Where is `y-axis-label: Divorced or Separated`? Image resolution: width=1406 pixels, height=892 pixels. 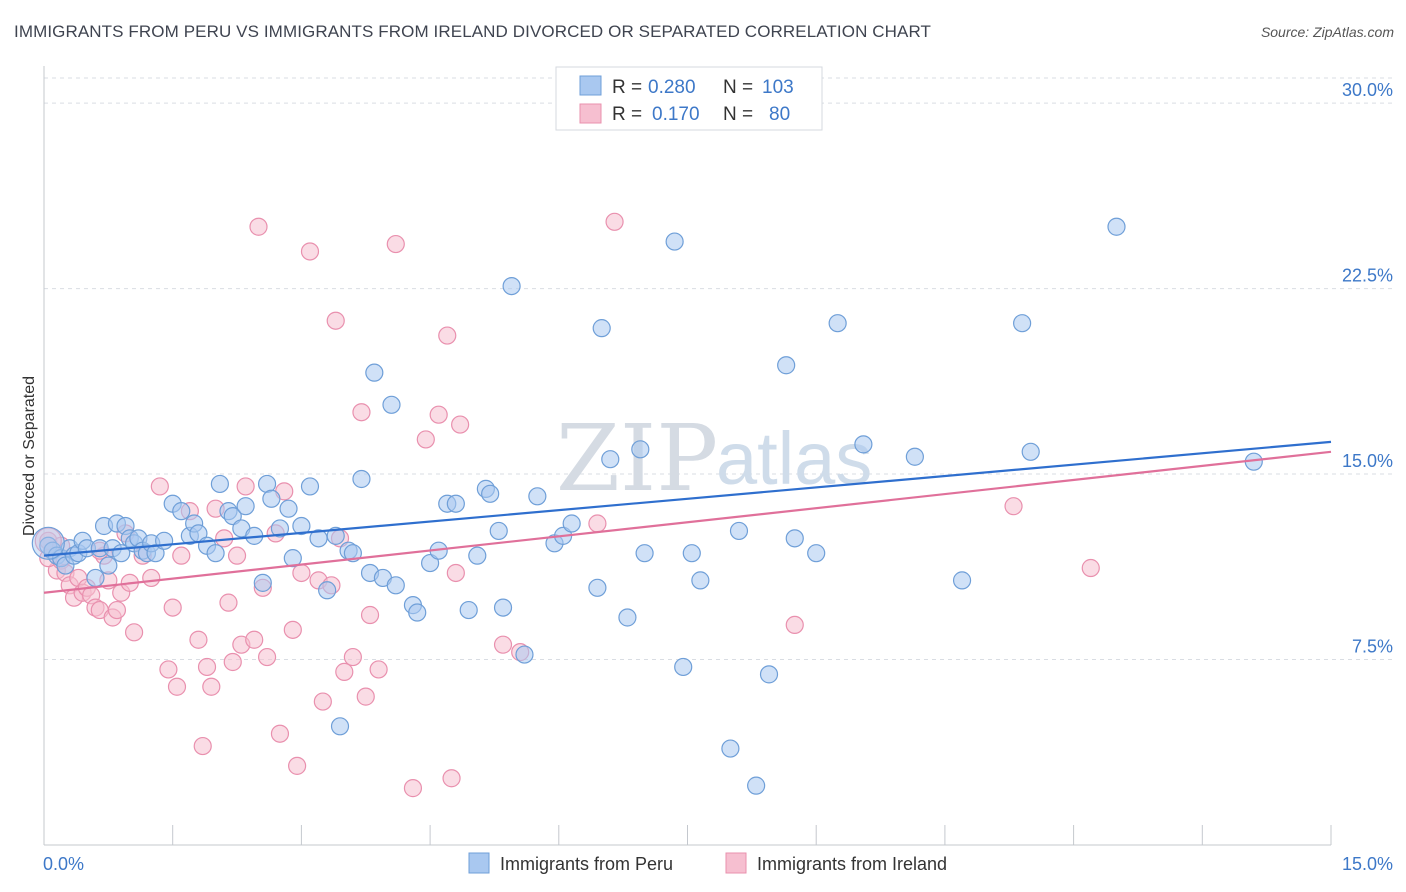
y-axis-label: Divorced or Separated is located at coordinates (29, 456).